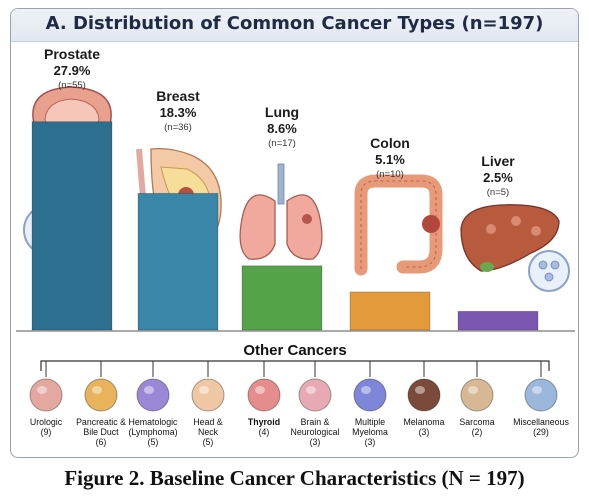  I want to click on value-label: 27.9%, so click(72, 70).